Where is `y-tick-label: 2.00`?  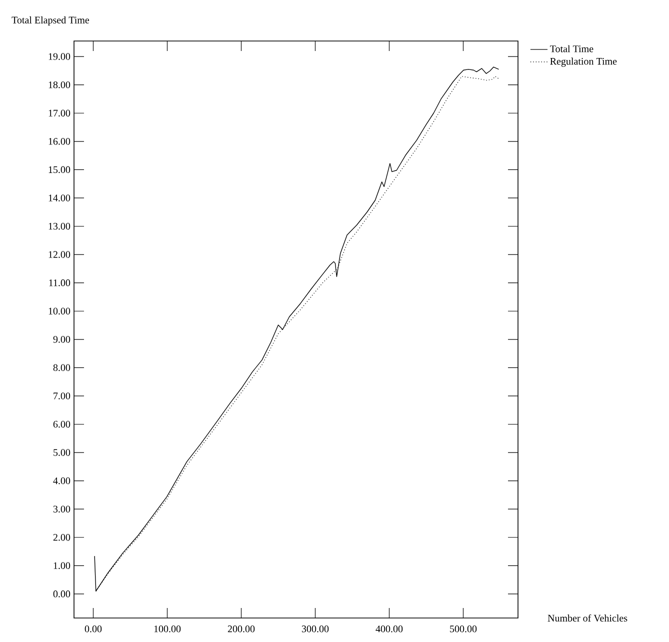 y-tick-label: 2.00 is located at coordinates (61, 537).